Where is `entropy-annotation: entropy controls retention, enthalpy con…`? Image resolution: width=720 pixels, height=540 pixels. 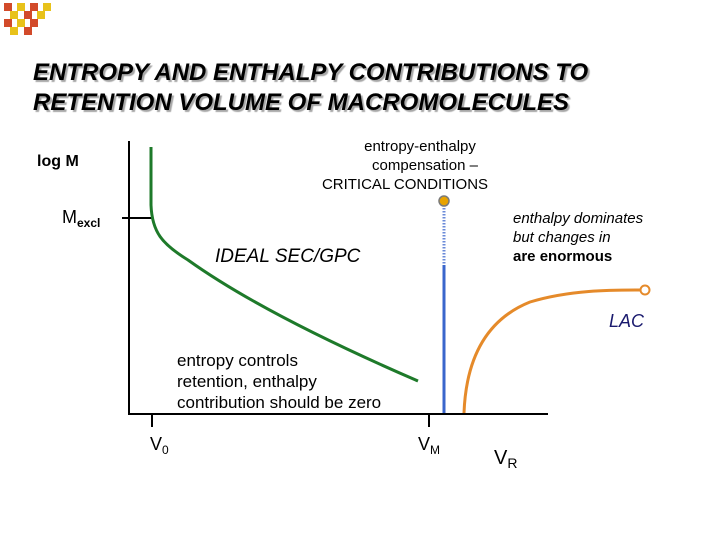 entropy-annotation: entropy controls retention, enthalpy con… is located at coordinates (279, 381).